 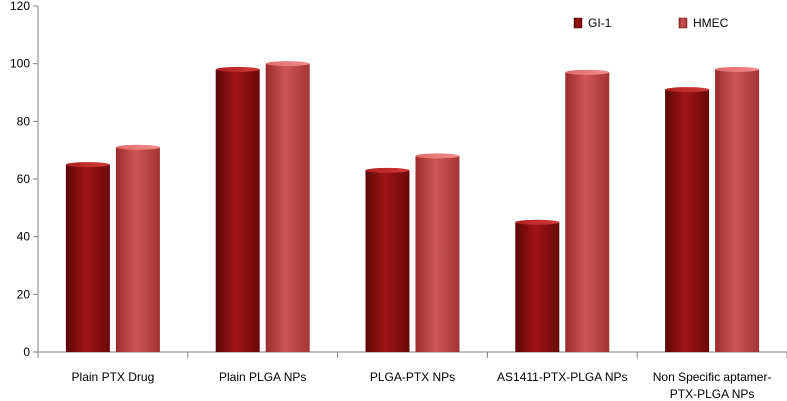 What do you see at coordinates (562, 377) in the screenshot?
I see `x-category-label: AS1411-PTX-PLGA NPs` at bounding box center [562, 377].